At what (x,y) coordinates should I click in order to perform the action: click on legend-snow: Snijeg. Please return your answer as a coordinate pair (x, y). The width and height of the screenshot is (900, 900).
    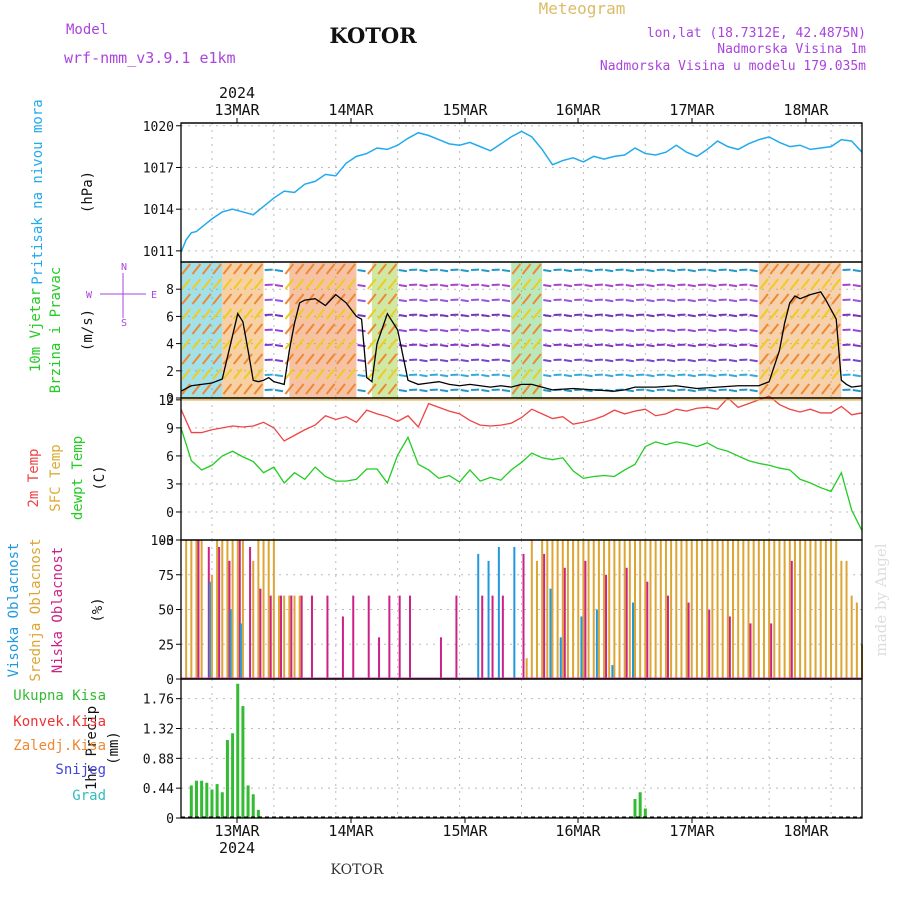
    Looking at the image, I should click on (80, 770).